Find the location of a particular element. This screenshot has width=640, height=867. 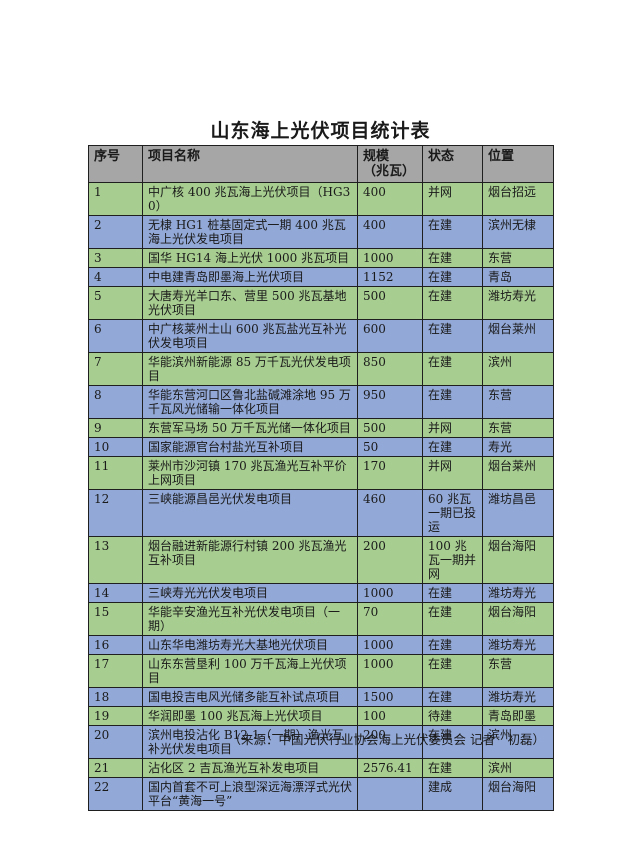

cell-no: 13 is located at coordinates (115, 560).